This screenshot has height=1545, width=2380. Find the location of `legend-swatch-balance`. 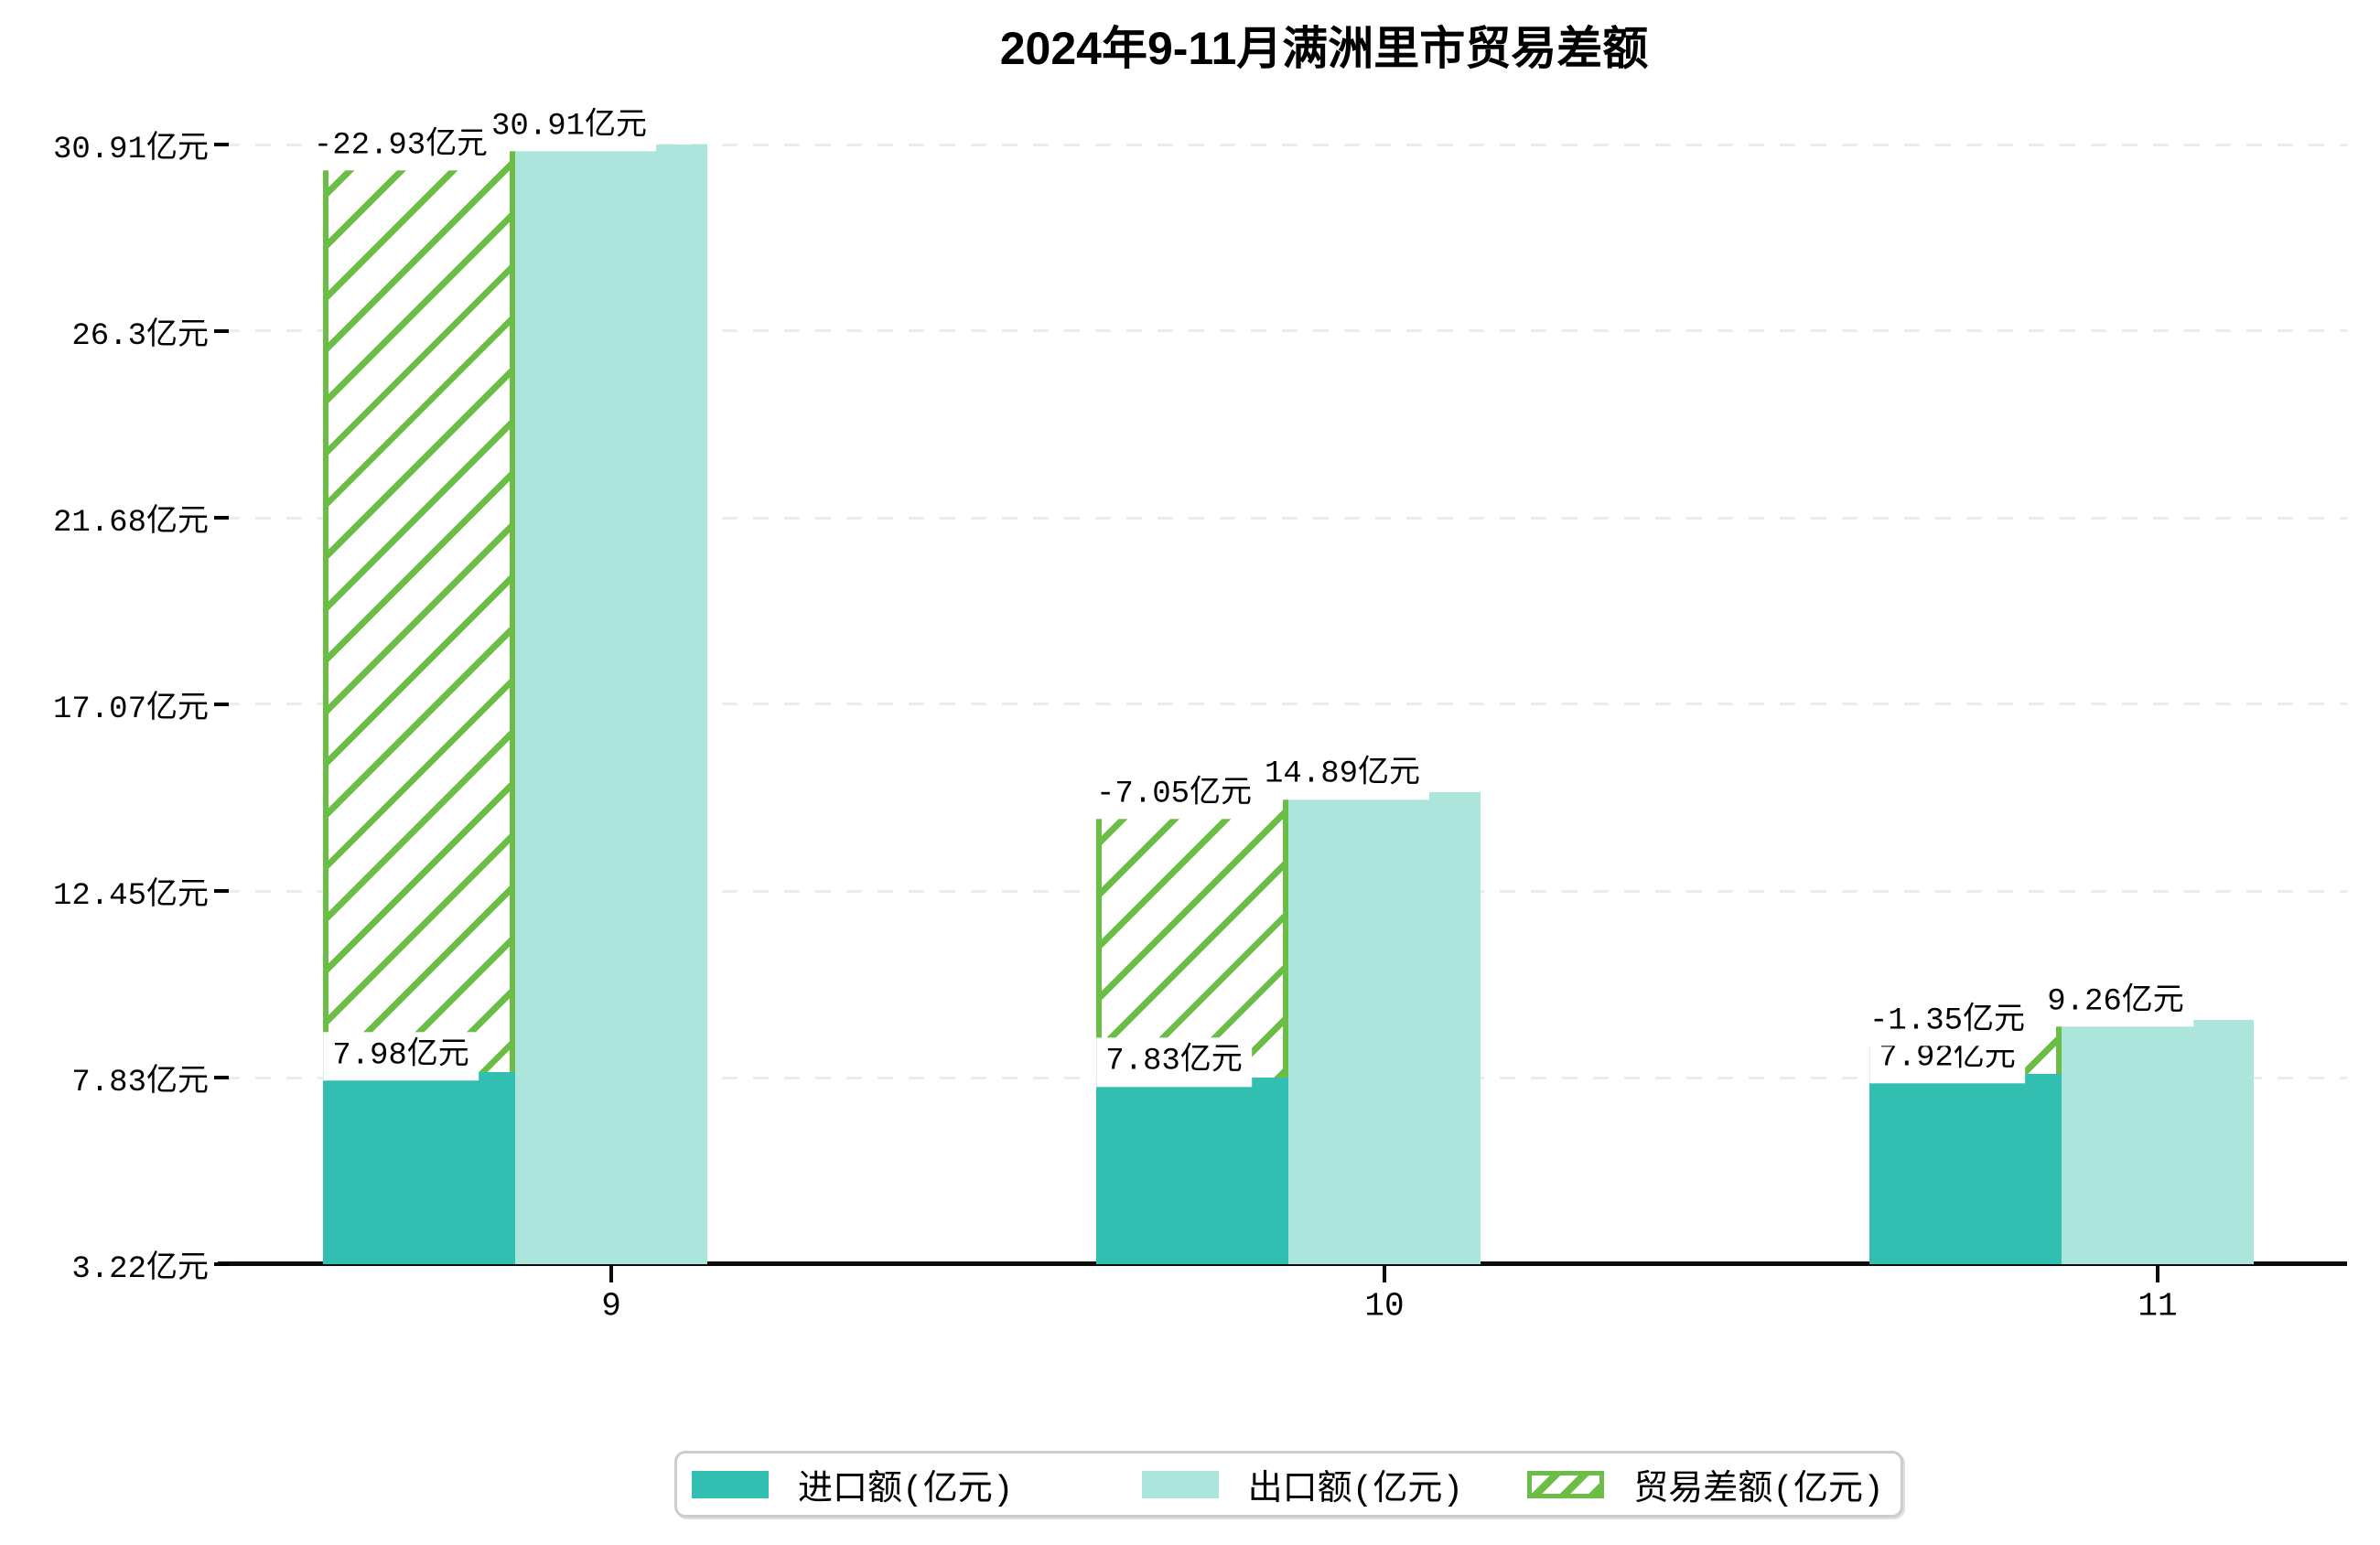

legend-swatch-balance is located at coordinates (1566, 1484).